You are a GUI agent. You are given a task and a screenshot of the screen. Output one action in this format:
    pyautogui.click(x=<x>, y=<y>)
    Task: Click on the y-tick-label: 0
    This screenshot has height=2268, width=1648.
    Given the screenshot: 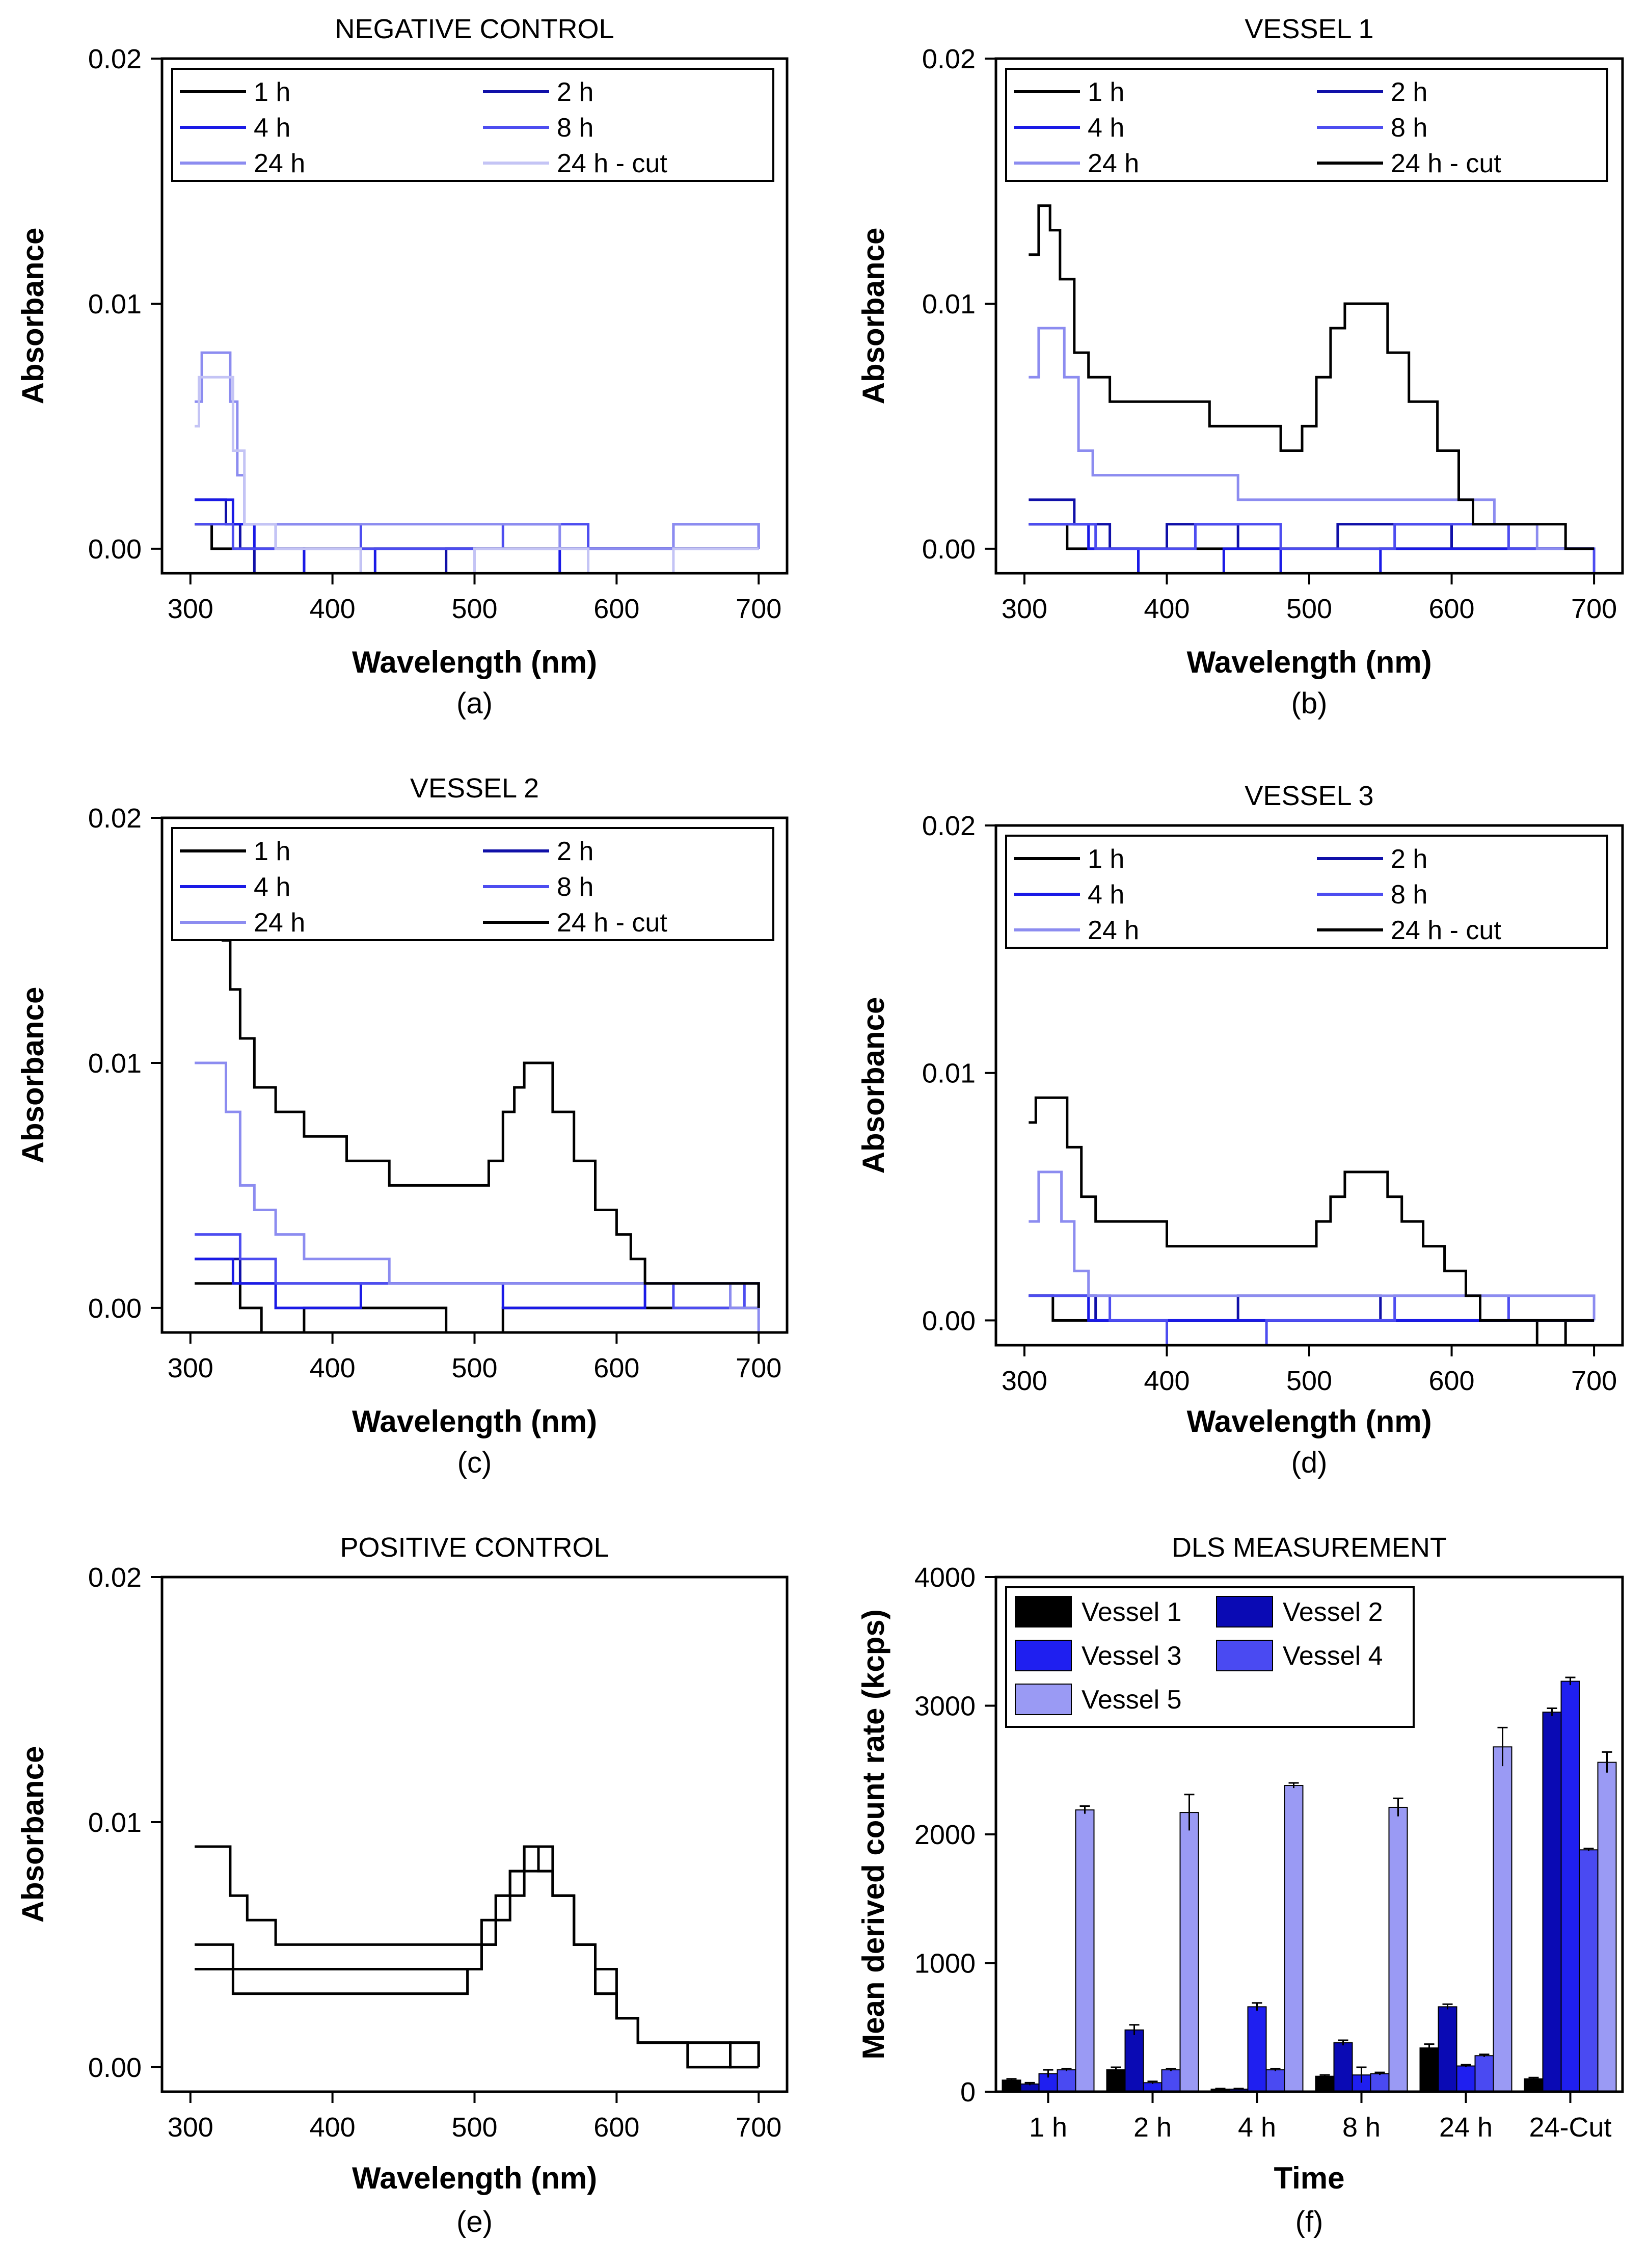 What is the action you would take?
    pyautogui.click(x=968, y=2092)
    